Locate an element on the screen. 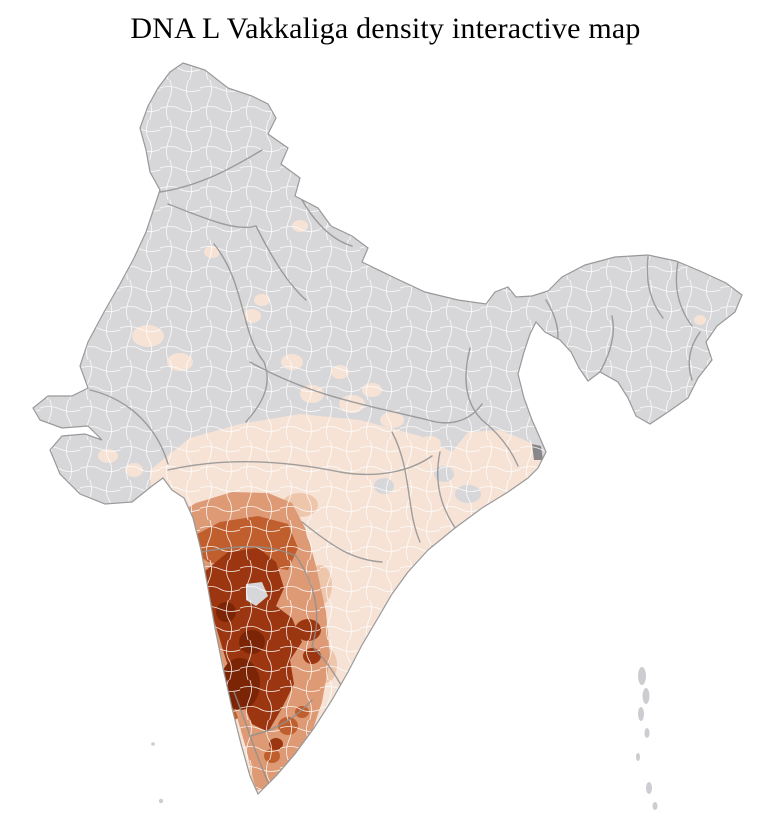  lakshadweep-islands is located at coordinates (157, 773).